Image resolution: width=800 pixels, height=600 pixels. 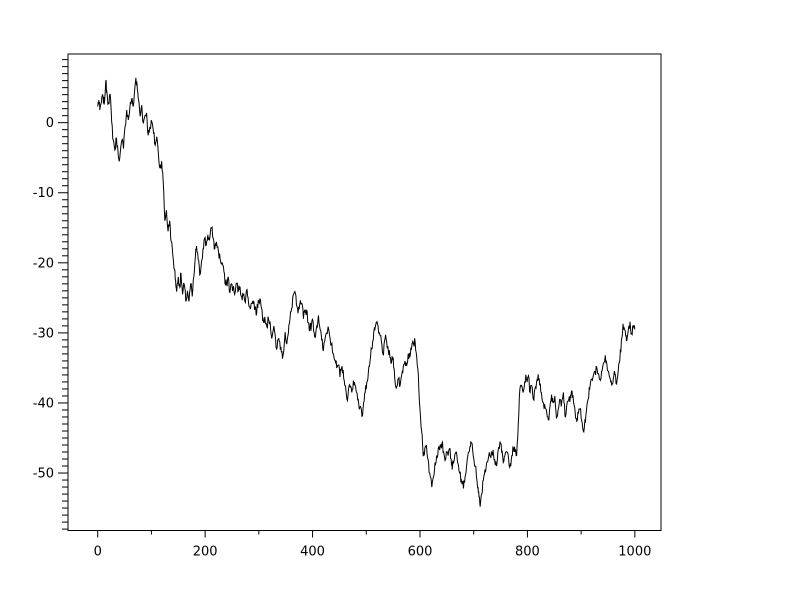 What do you see at coordinates (205, 552) in the screenshot?
I see `x-tick-label: 200` at bounding box center [205, 552].